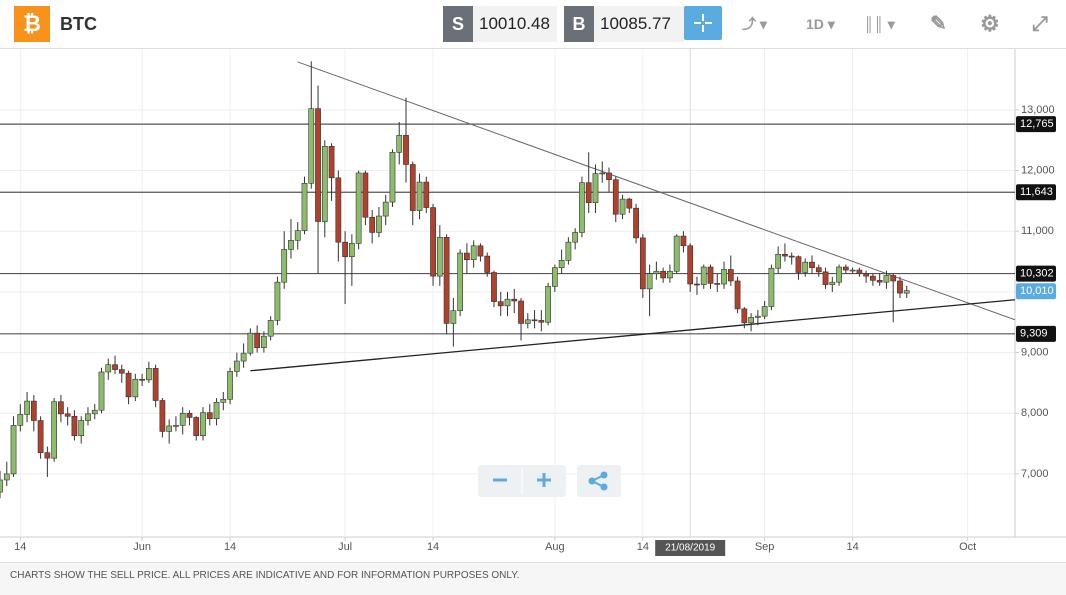 This screenshot has height=595, width=1066. Describe the element at coordinates (703, 23) in the screenshot. I see `crosshair-button` at that location.